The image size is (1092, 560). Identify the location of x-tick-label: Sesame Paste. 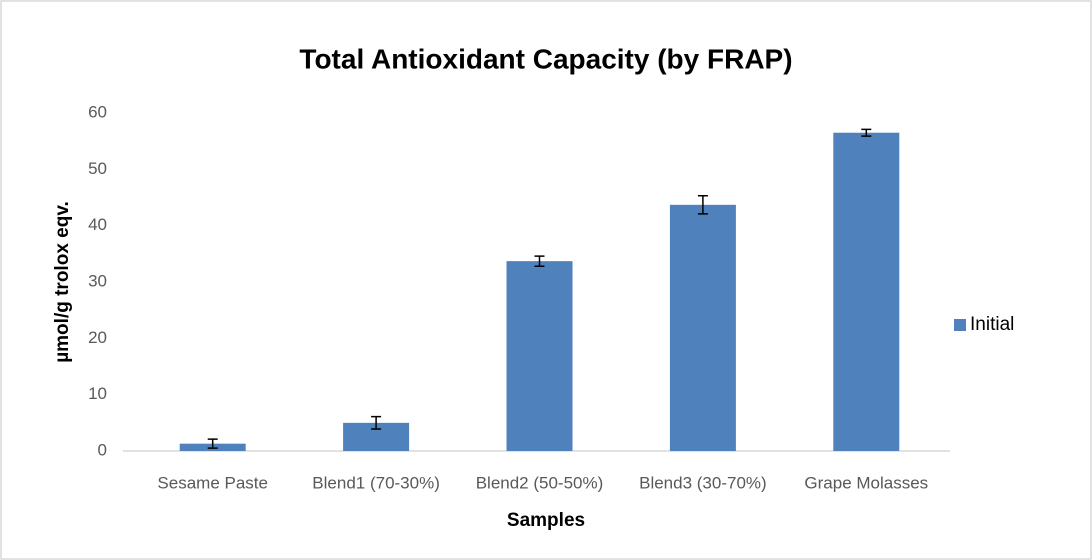
(212, 482).